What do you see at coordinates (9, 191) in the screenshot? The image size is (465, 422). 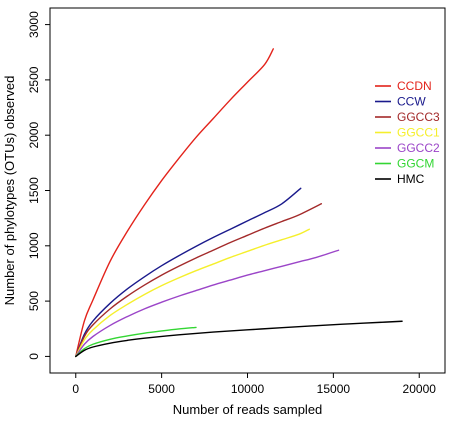 I see `y-axis-label: Number of phylotypes (OTUs) observed` at bounding box center [9, 191].